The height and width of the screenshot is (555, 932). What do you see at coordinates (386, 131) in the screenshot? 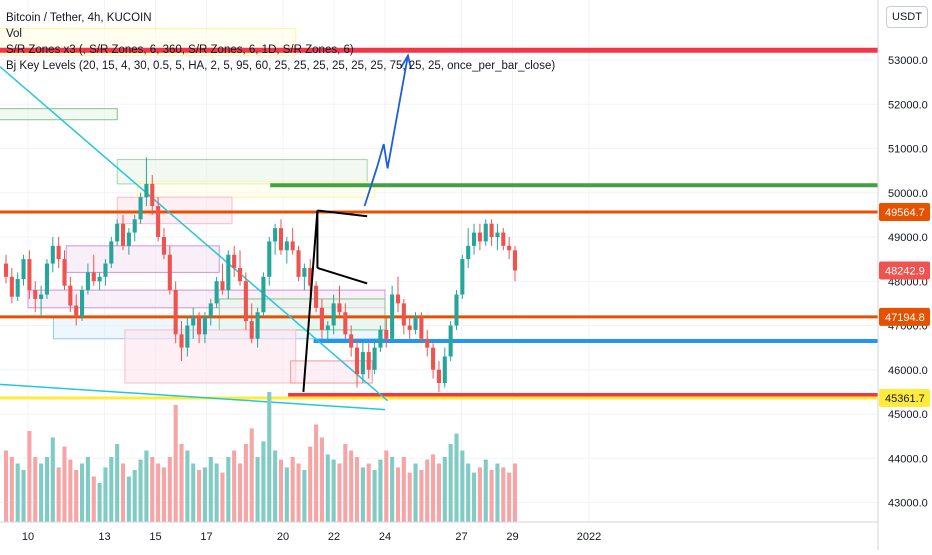
I see `projection-arrow` at bounding box center [386, 131].